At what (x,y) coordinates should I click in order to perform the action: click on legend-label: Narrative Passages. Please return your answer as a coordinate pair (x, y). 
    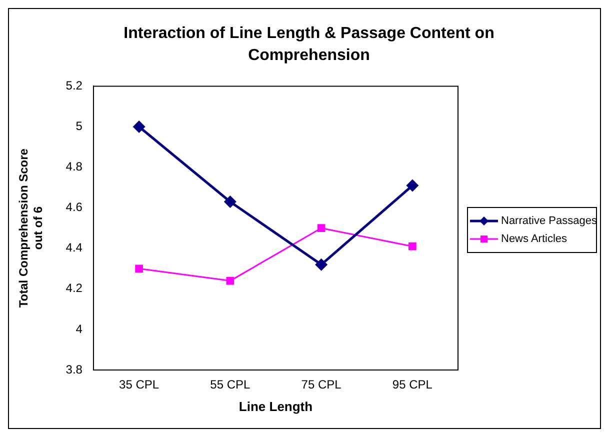
    Looking at the image, I should click on (549, 221).